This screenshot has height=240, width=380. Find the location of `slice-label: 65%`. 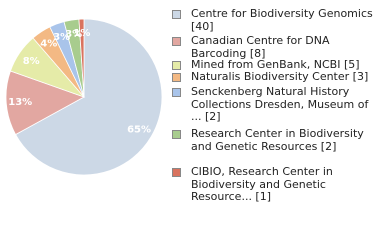

slice-label: 65% is located at coordinates (139, 130).